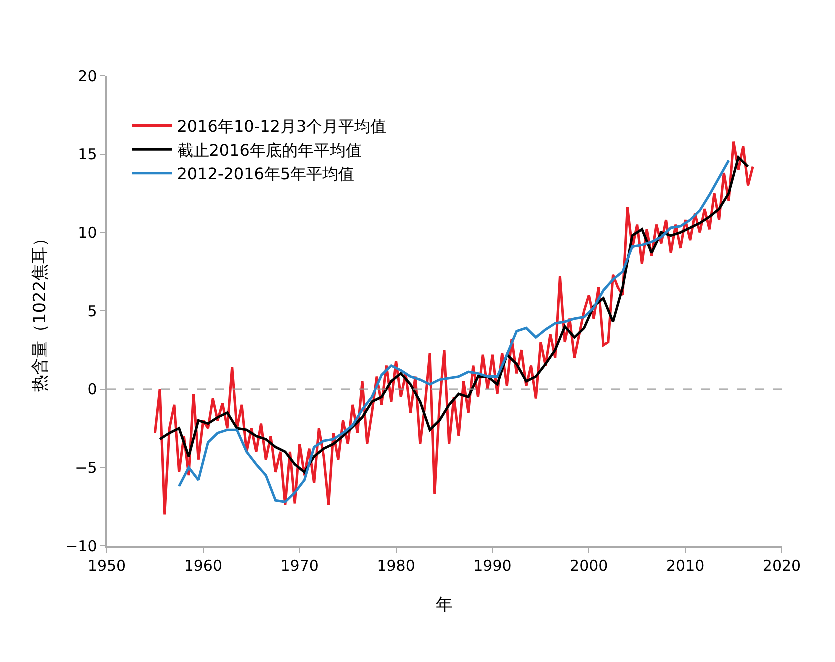  Describe the element at coordinates (269, 150) in the screenshot. I see `legend-label: 截止2016年底的年平均值` at that location.